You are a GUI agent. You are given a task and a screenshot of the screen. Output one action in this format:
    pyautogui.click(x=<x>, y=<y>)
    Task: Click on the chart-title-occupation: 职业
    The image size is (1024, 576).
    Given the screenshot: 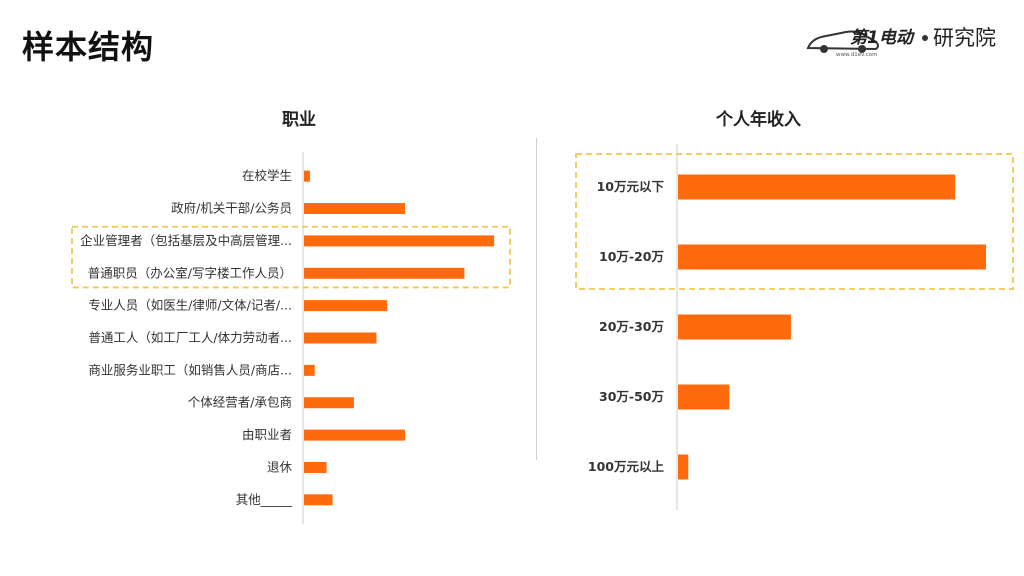 What is the action you would take?
    pyautogui.click(x=299, y=120)
    